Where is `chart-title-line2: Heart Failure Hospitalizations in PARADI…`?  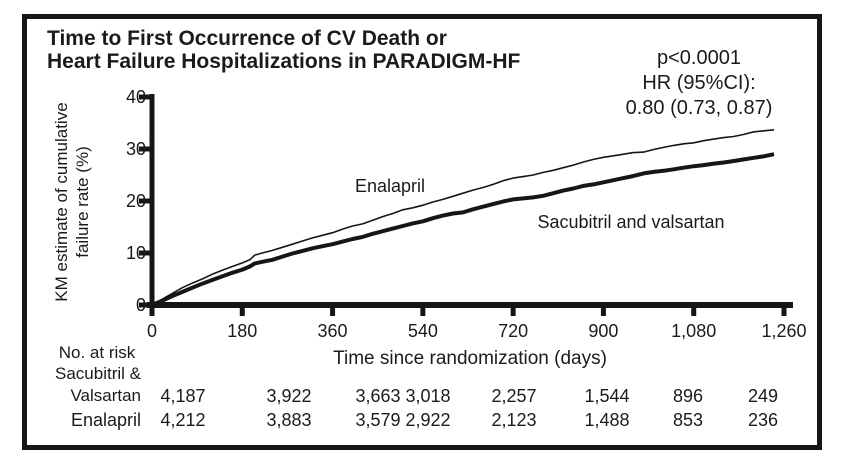
chart-title-line2: Heart Failure Hospitalizations in PARADI… is located at coordinates (284, 61).